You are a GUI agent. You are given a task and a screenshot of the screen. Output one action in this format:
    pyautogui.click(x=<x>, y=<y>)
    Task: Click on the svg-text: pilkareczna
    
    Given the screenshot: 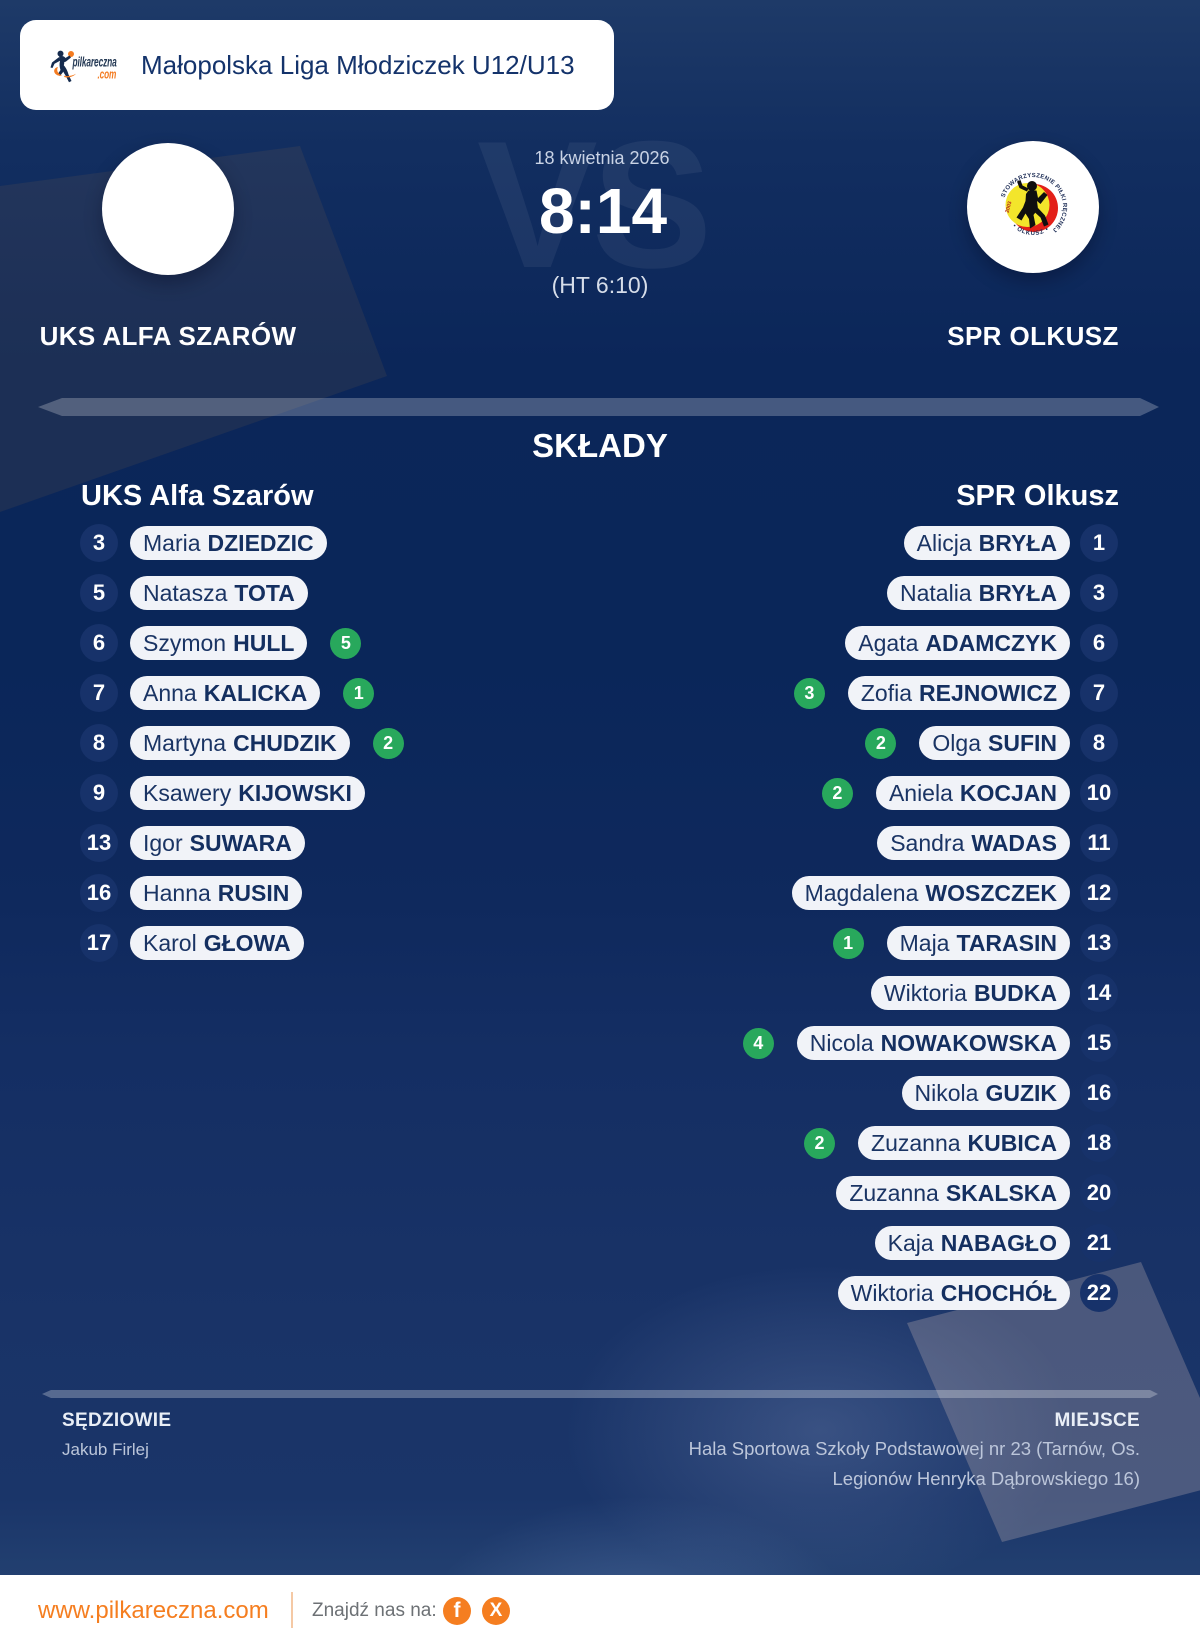 What is the action you would take?
    pyautogui.click(x=94, y=63)
    